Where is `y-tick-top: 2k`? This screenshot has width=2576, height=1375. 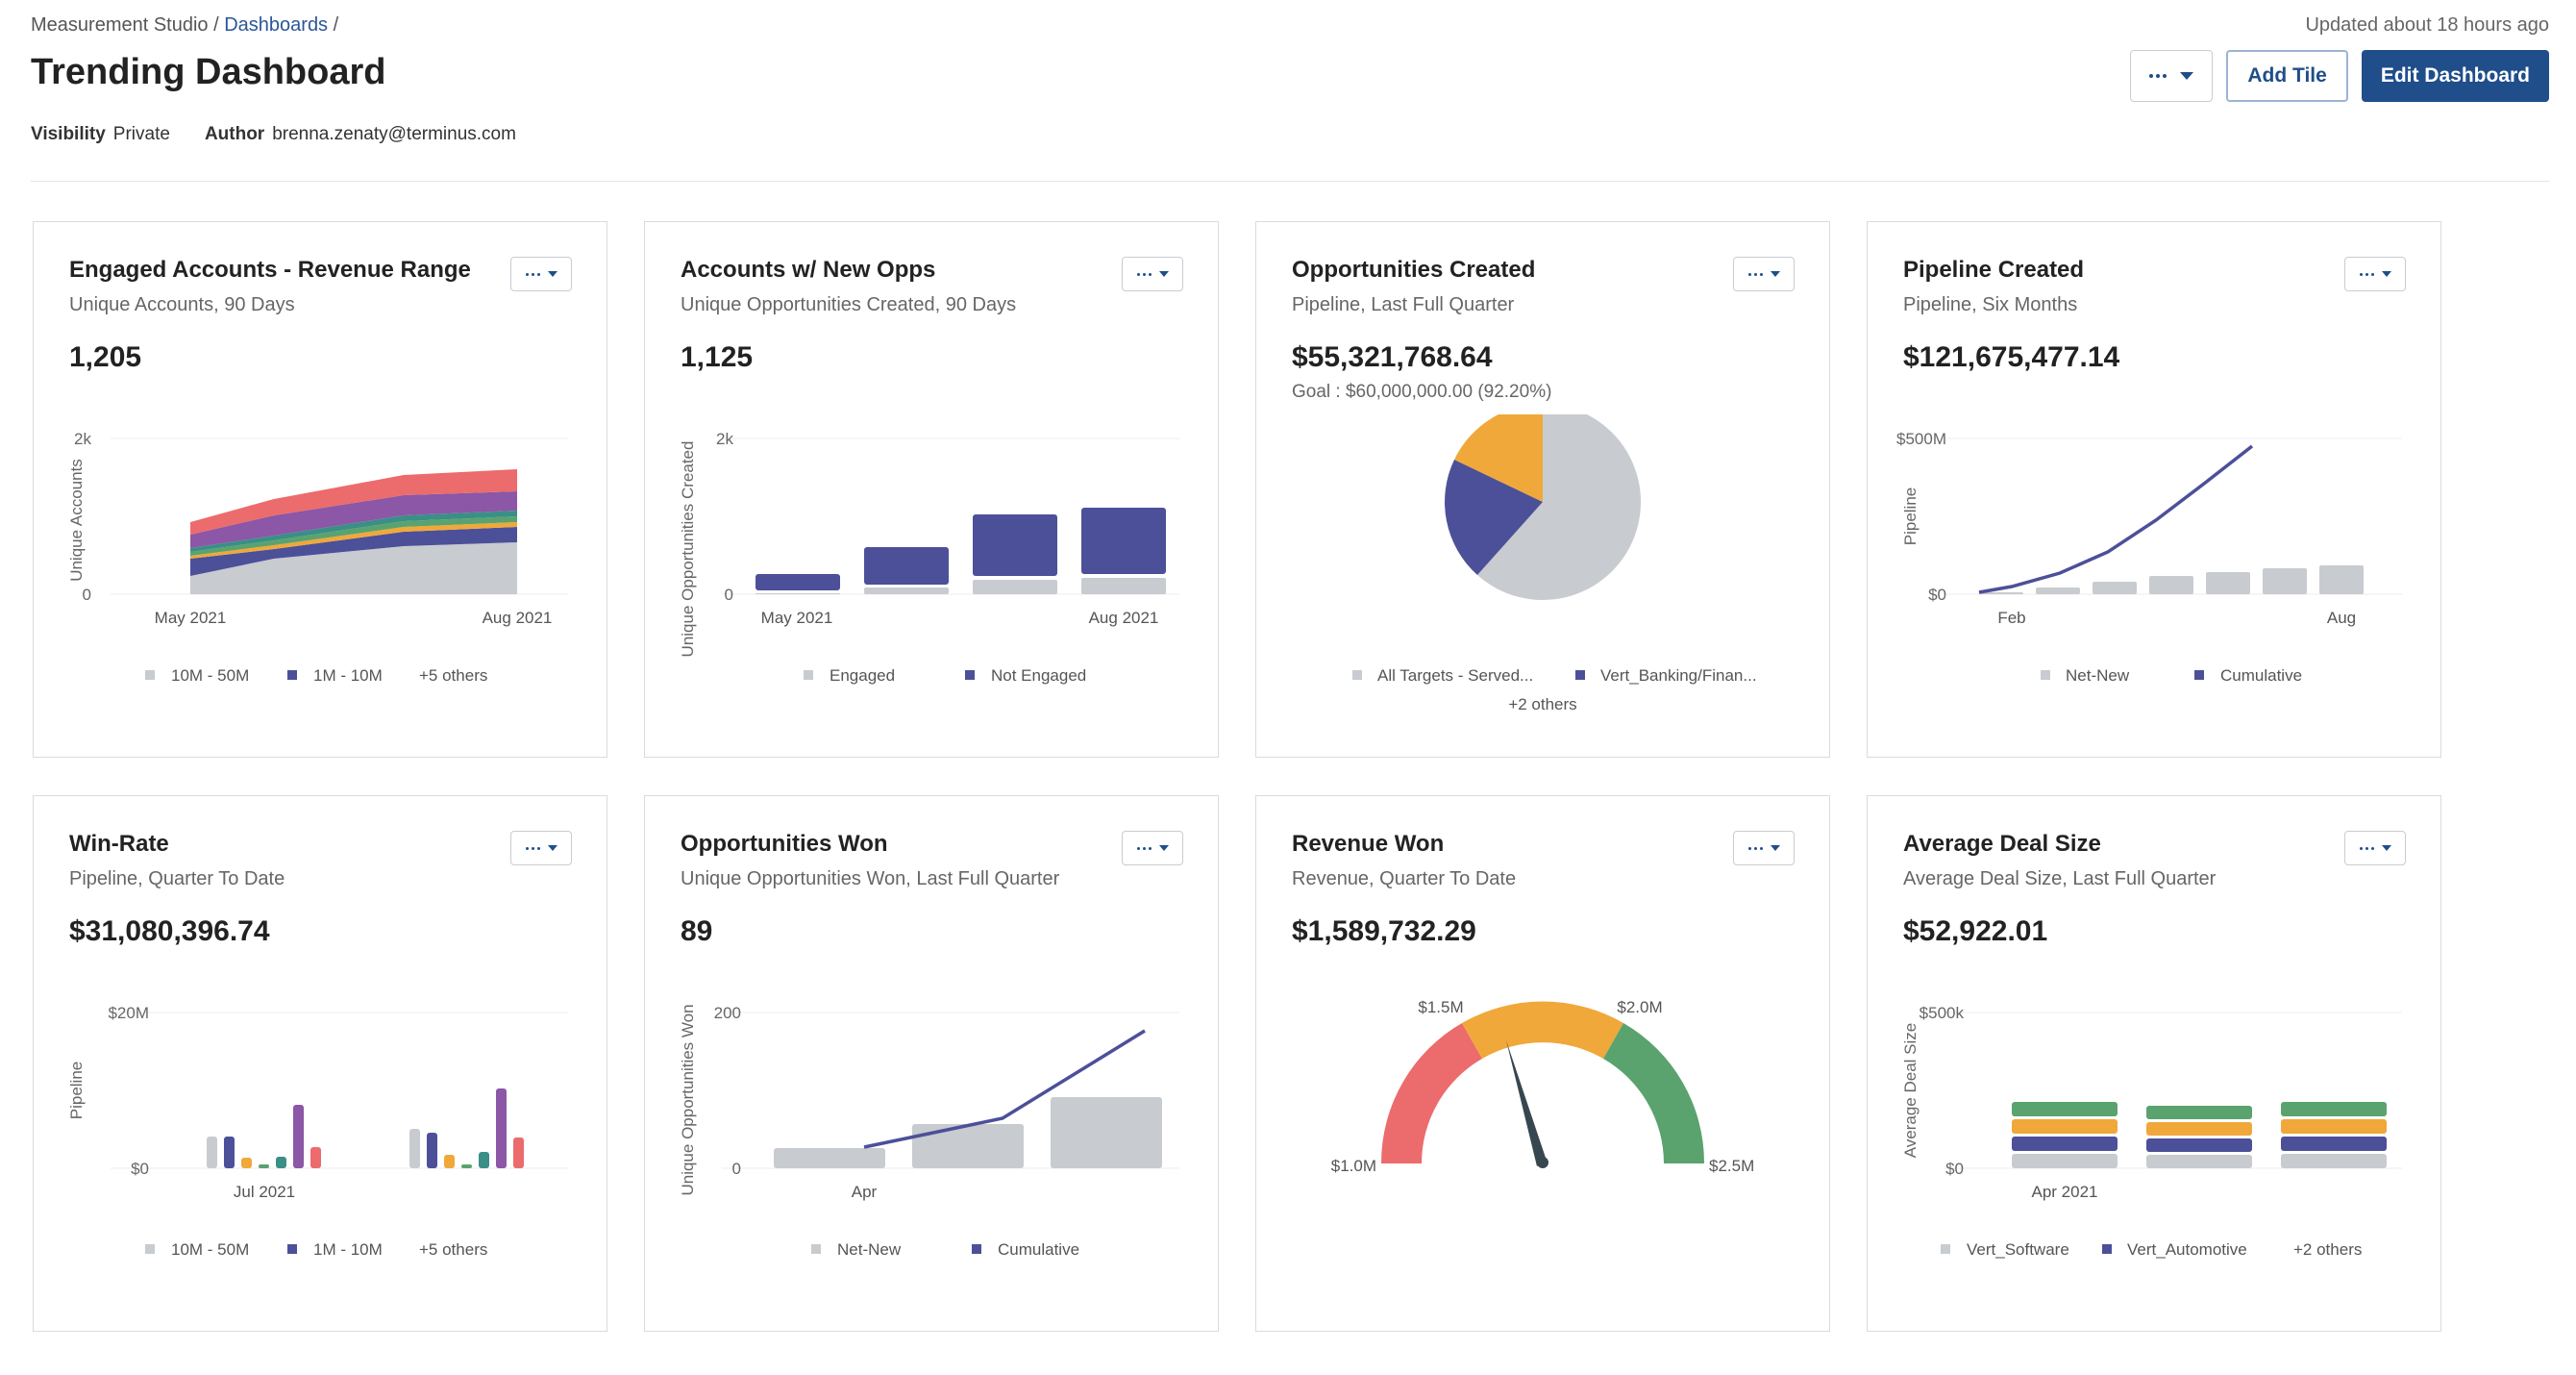
y-tick-top: 2k is located at coordinates (724, 439).